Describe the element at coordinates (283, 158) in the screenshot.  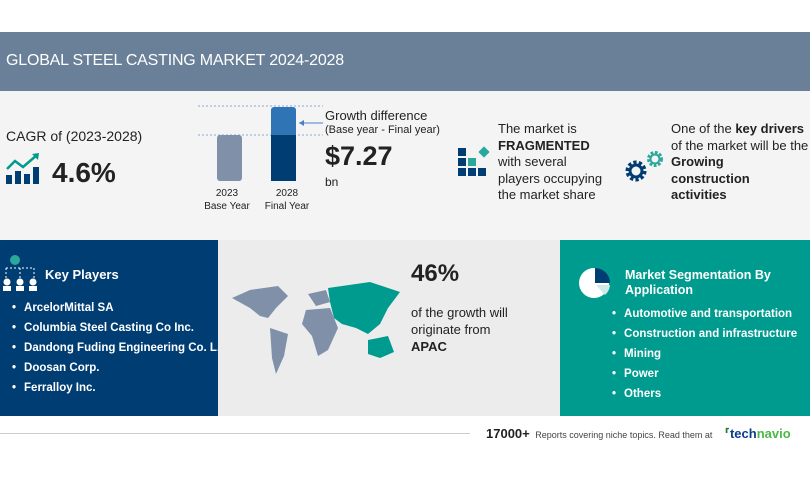
I see `bar-2028-base` at that location.